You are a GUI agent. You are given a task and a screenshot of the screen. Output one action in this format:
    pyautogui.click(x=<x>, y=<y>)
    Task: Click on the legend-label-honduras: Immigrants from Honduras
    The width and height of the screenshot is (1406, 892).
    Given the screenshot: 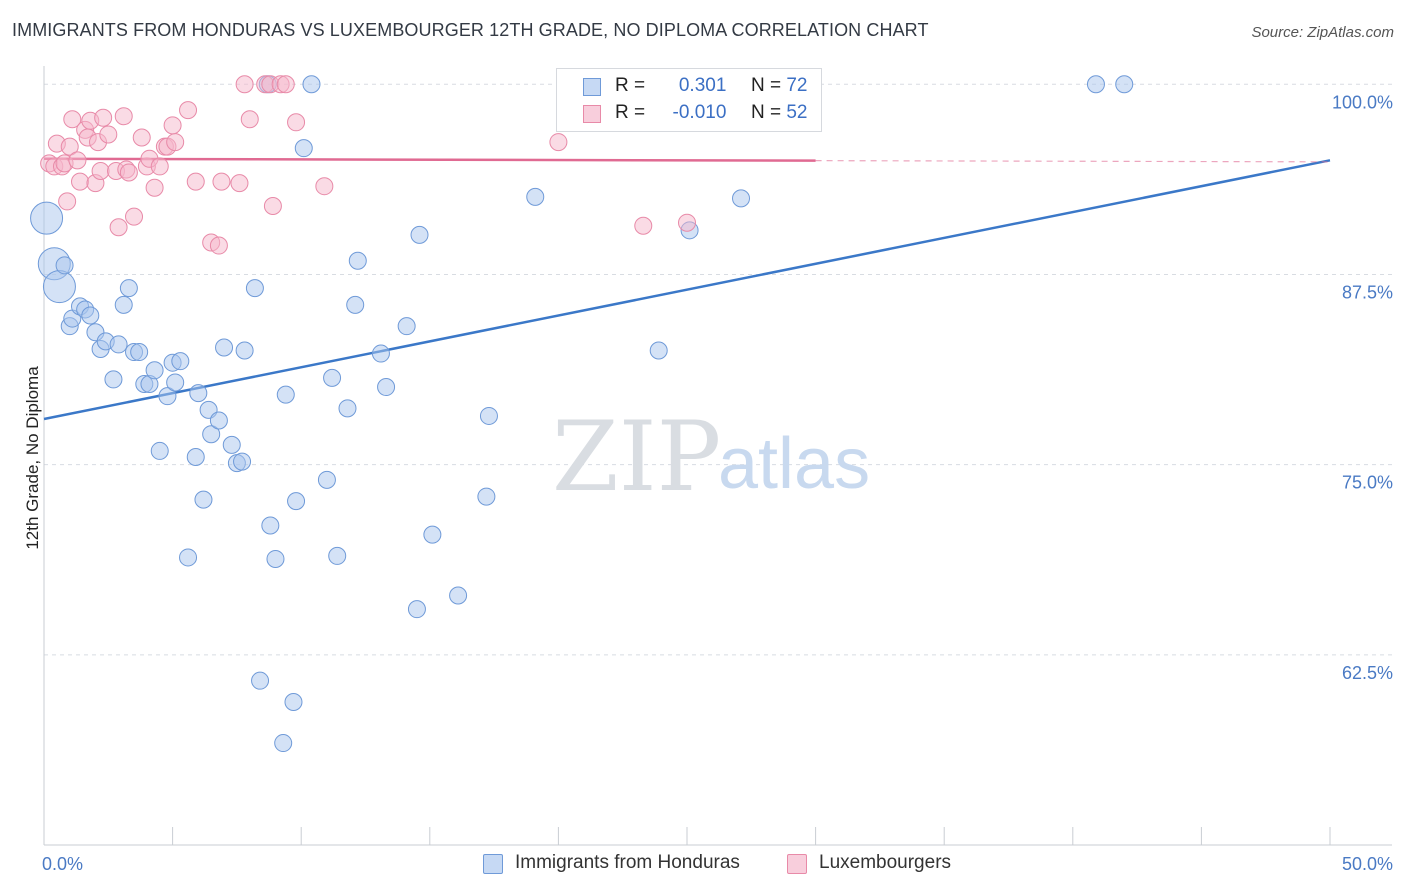 What is the action you would take?
    pyautogui.click(x=627, y=862)
    